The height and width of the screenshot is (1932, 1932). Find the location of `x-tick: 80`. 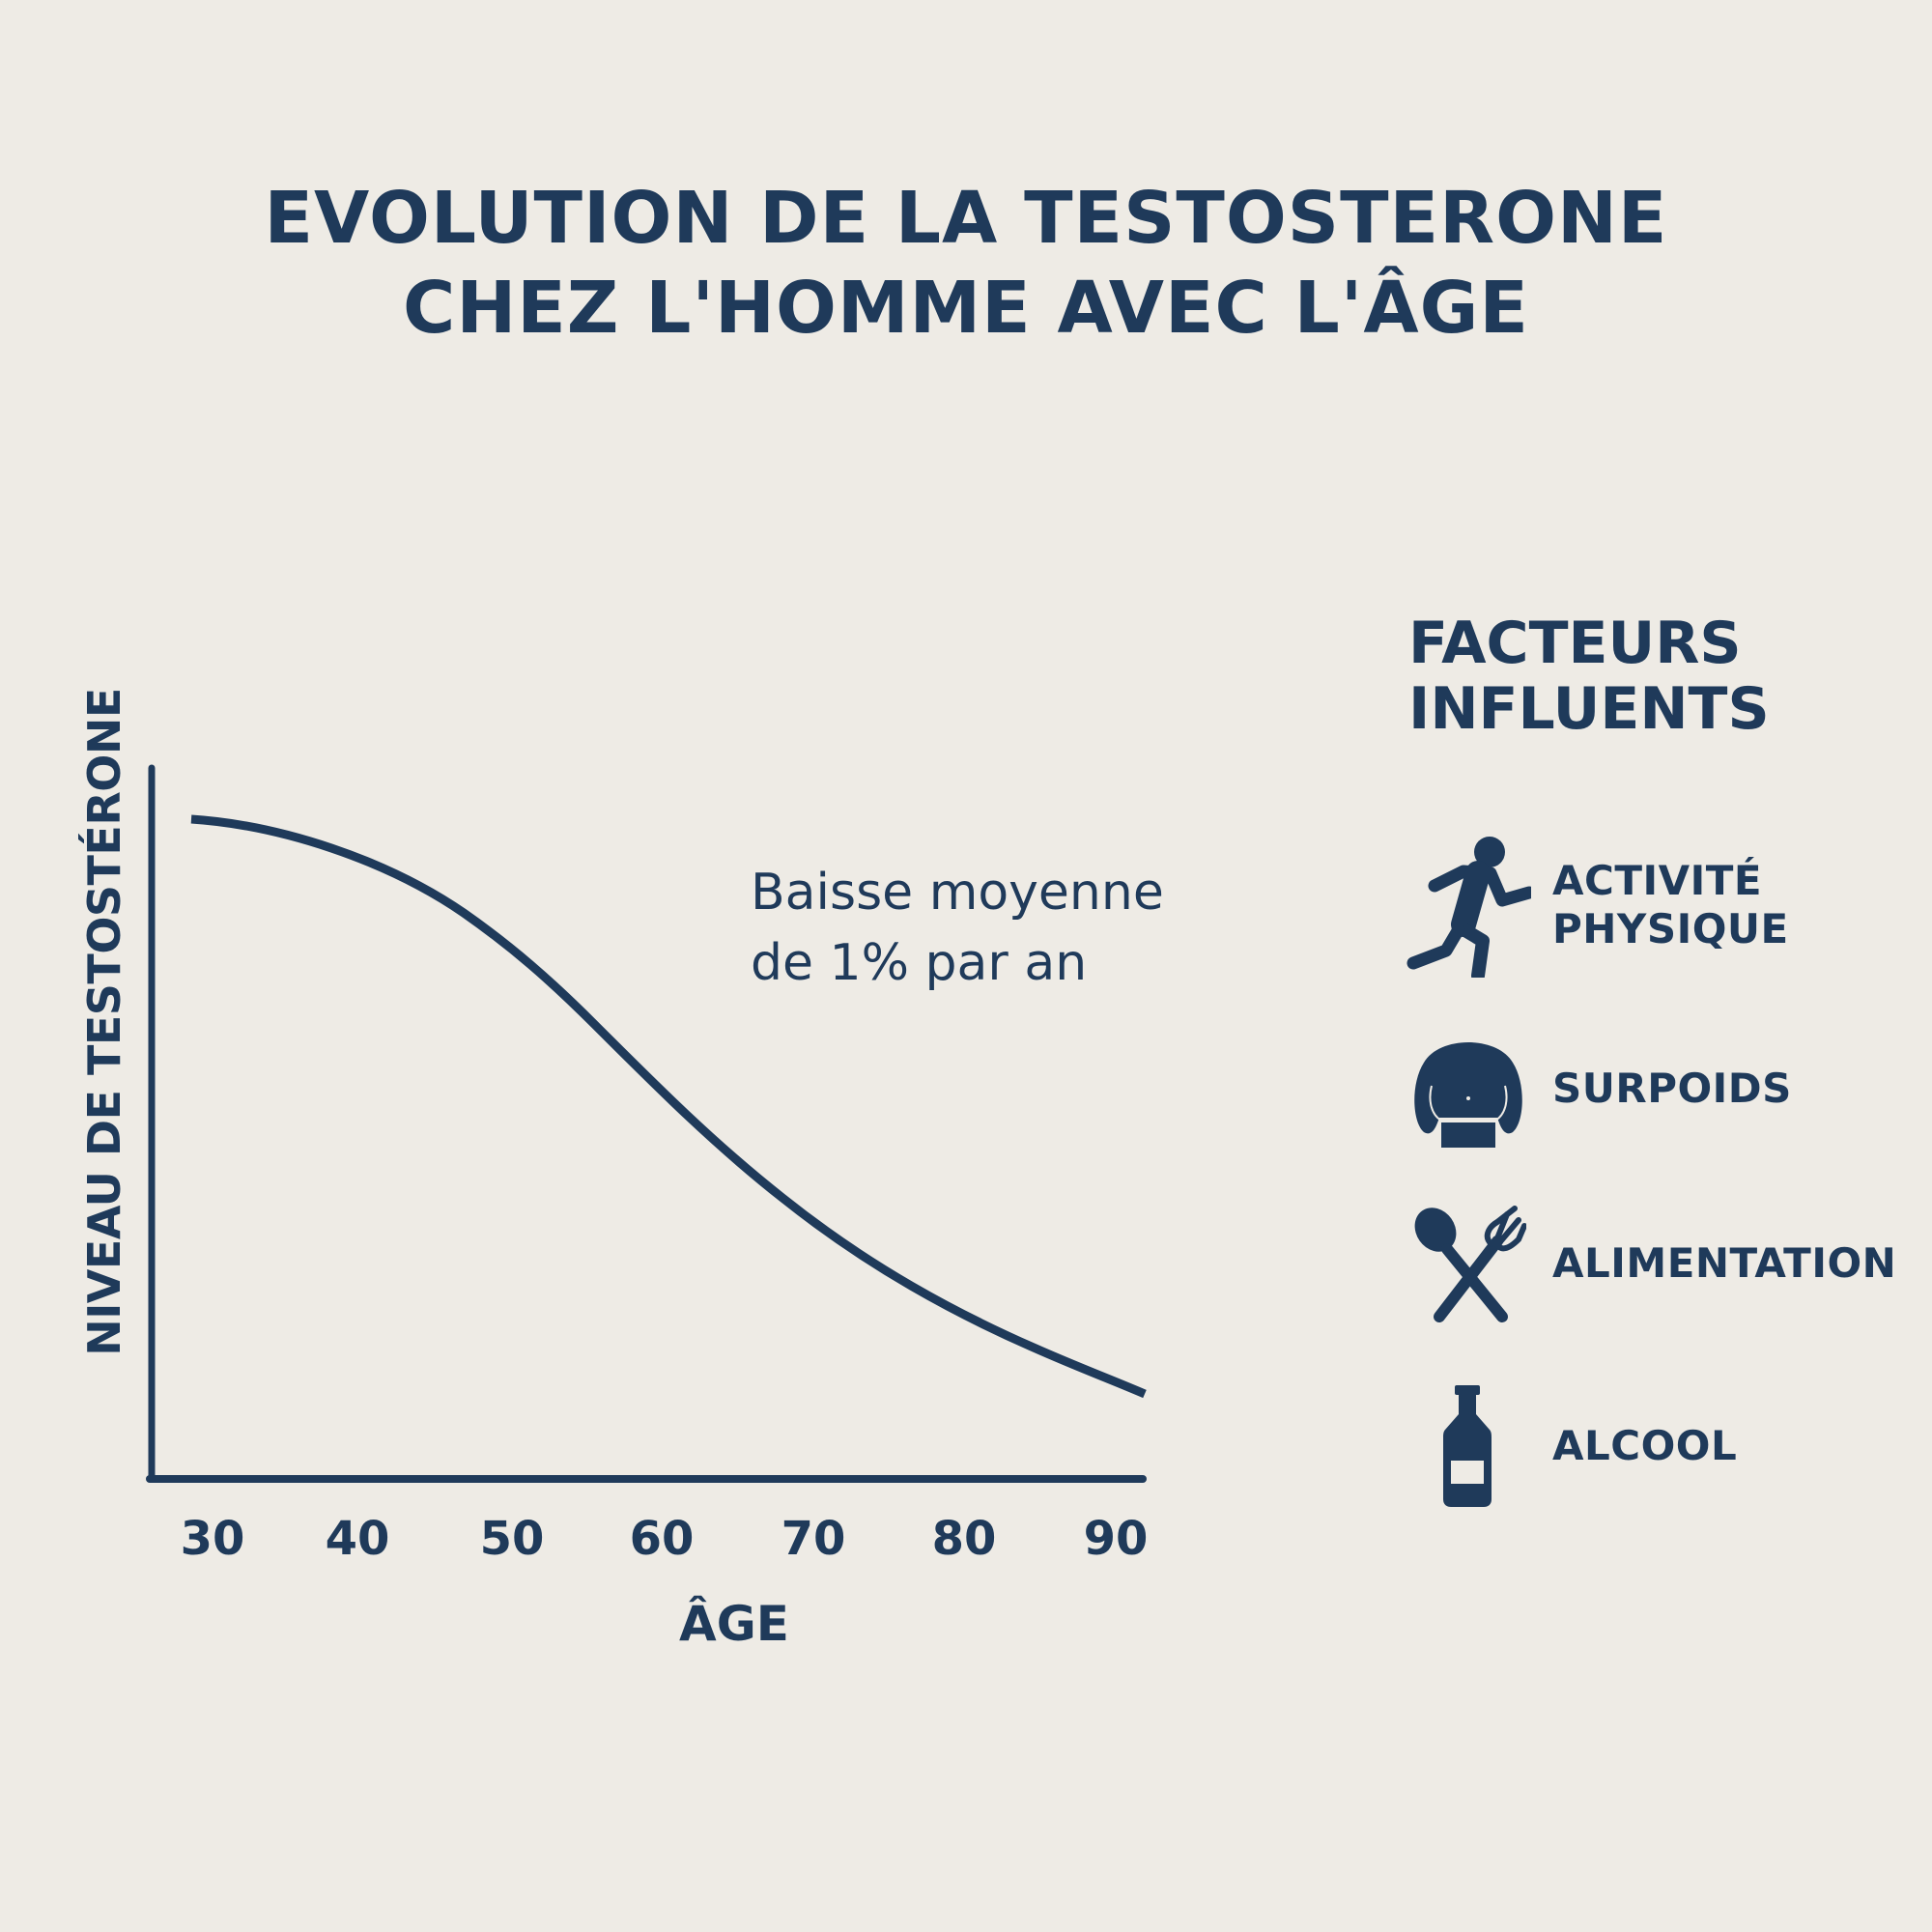

x-tick: 80 is located at coordinates (964, 1539).